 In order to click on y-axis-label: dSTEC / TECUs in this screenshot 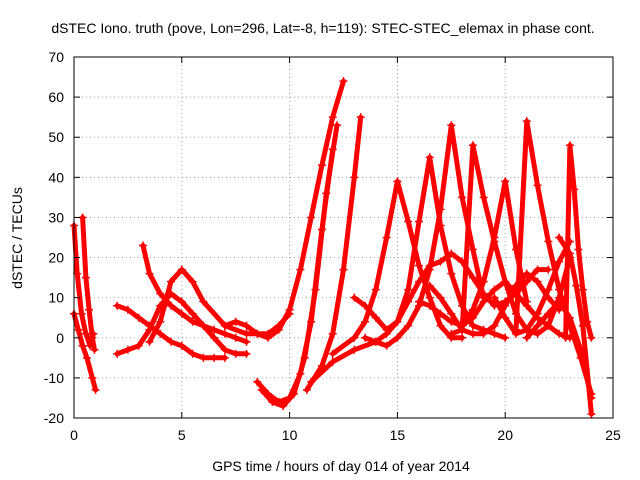, I will do `click(17, 238)`.